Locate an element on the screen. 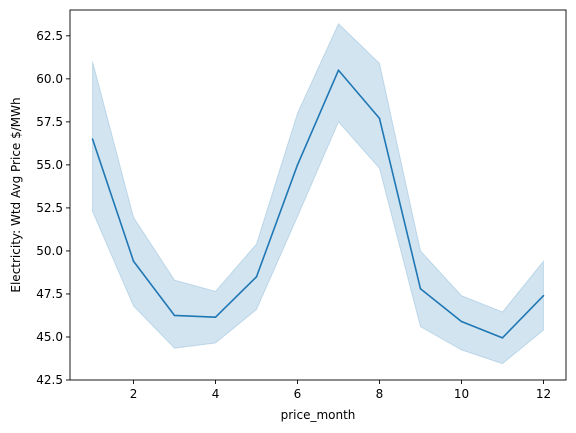 Image resolution: width=576 pixels, height=433 pixels. x-tick-label: 4 is located at coordinates (216, 394).